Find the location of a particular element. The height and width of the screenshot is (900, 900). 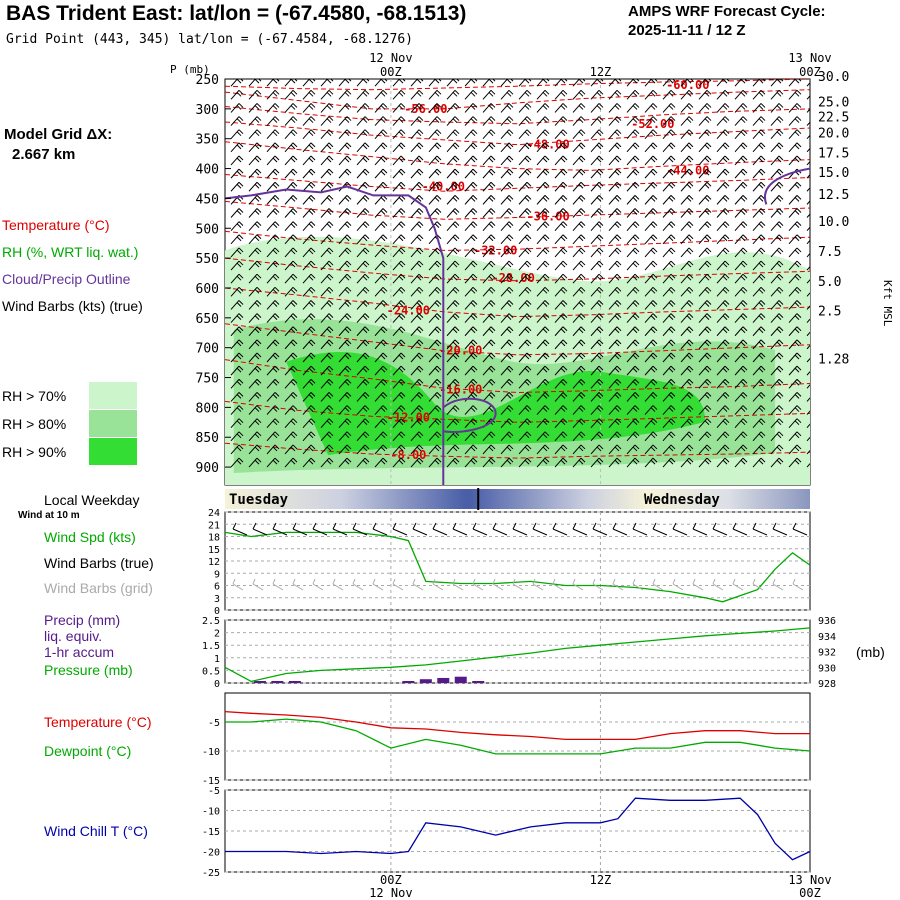

model-grid-value: 2.667 km is located at coordinates (44, 154).